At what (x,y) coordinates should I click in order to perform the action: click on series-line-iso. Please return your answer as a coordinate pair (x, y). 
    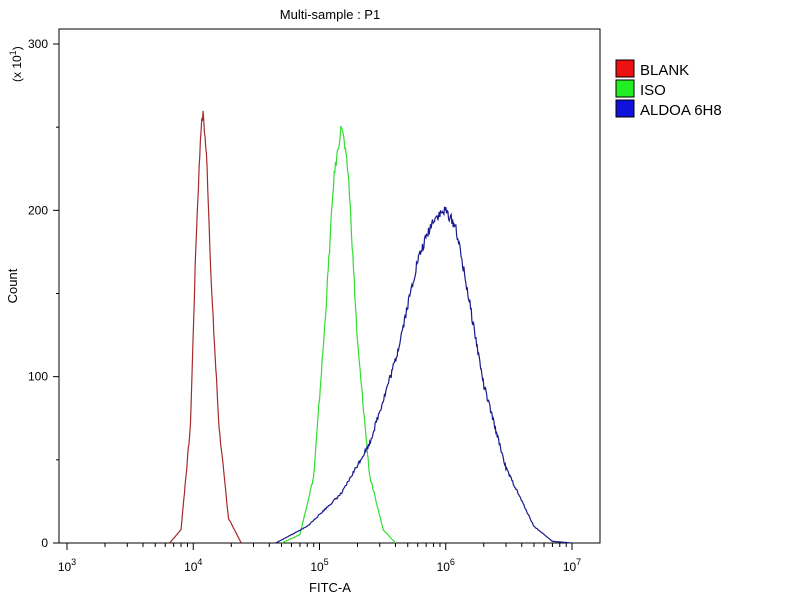
    Looking at the image, I should click on (338, 334).